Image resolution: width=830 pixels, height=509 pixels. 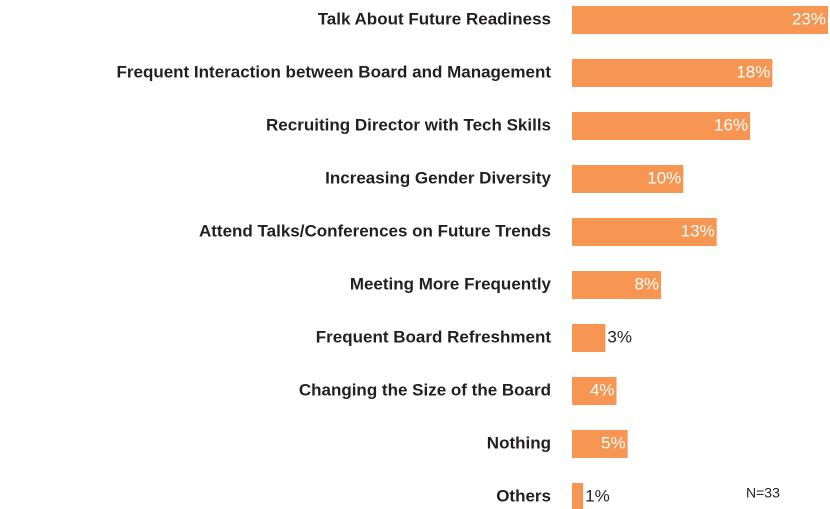 What do you see at coordinates (763, 493) in the screenshot?
I see `sample-size-note: N=33` at bounding box center [763, 493].